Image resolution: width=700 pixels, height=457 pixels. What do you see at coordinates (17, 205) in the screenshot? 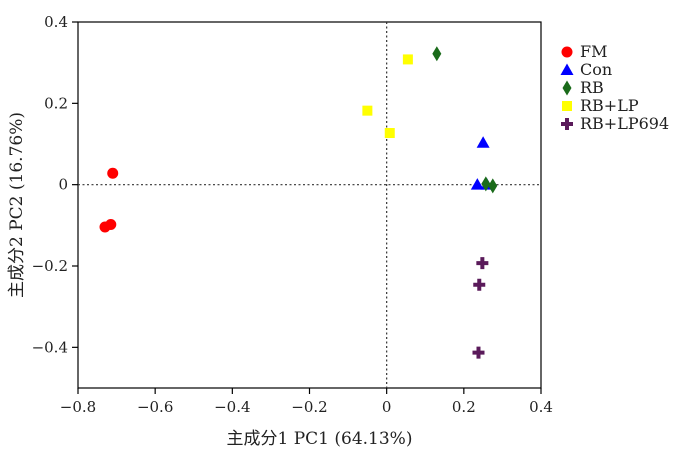
I see `y-axis-title: 主成分2 PC2 (16.76%)` at bounding box center [17, 205].